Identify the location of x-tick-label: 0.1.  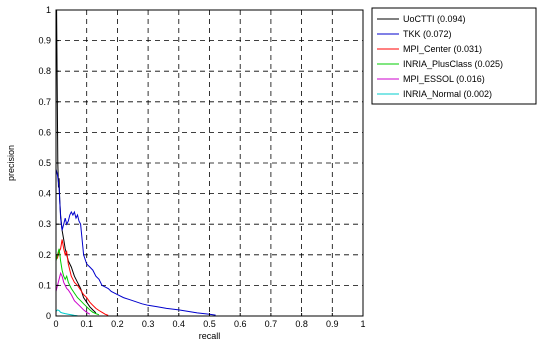
(86, 324).